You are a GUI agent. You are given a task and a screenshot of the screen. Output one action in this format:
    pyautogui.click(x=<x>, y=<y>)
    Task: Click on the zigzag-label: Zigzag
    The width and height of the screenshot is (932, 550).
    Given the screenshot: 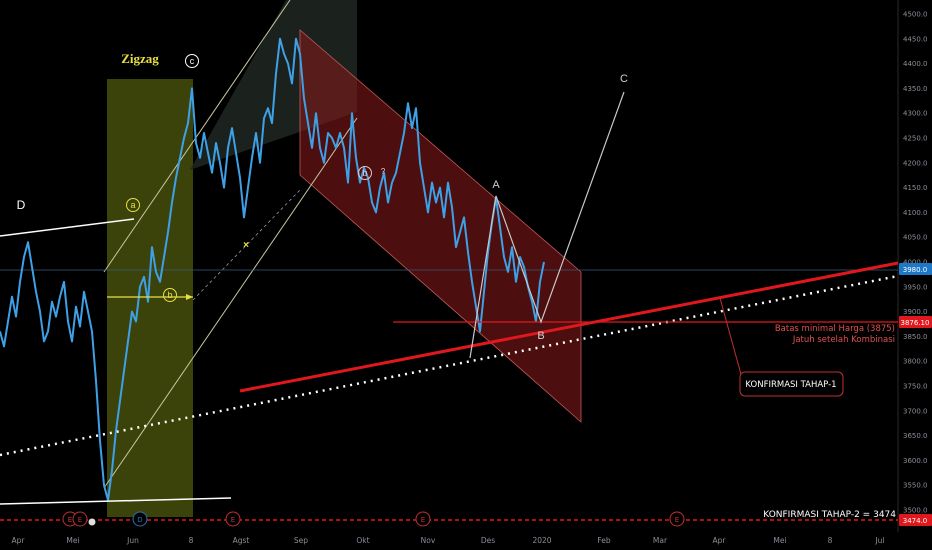 What is the action you would take?
    pyautogui.click(x=140, y=58)
    